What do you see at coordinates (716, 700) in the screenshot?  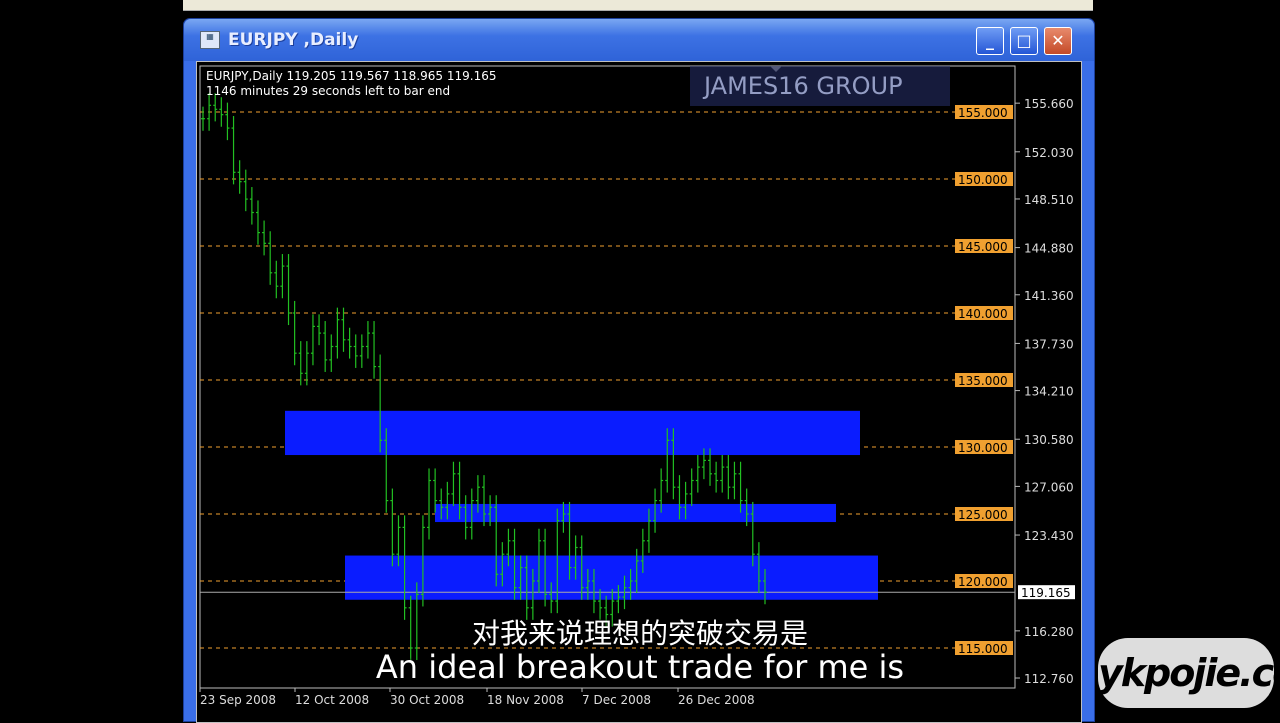 I see `x-tick-label: 26 Dec 2008` at bounding box center [716, 700].